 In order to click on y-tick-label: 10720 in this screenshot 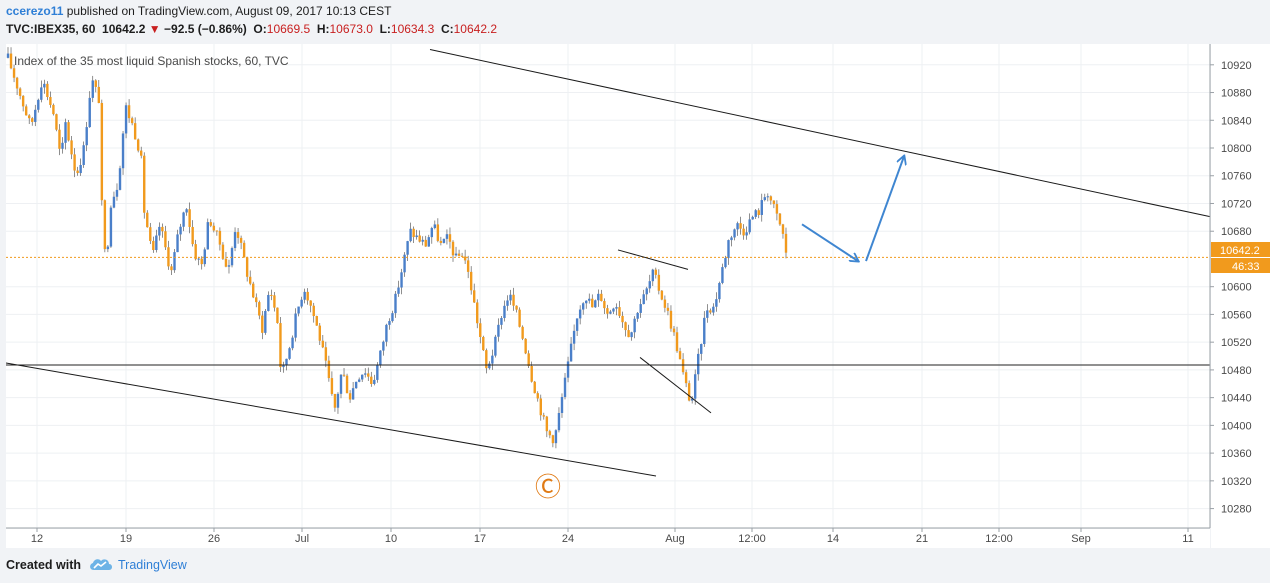, I will do `click(1236, 204)`.